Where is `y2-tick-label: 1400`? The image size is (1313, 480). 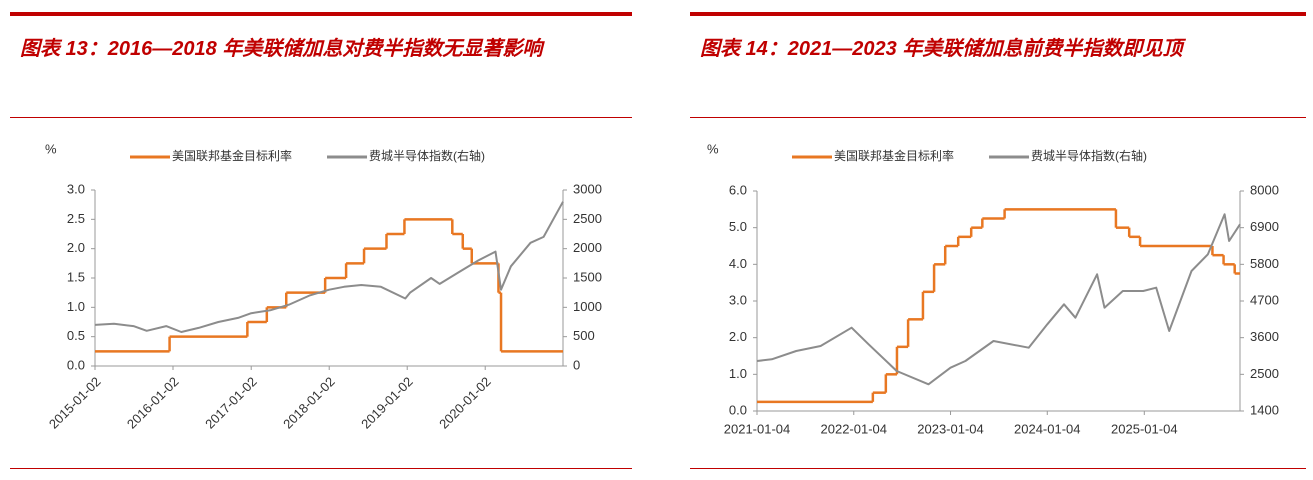 y2-tick-label: 1400 is located at coordinates (1264, 409).